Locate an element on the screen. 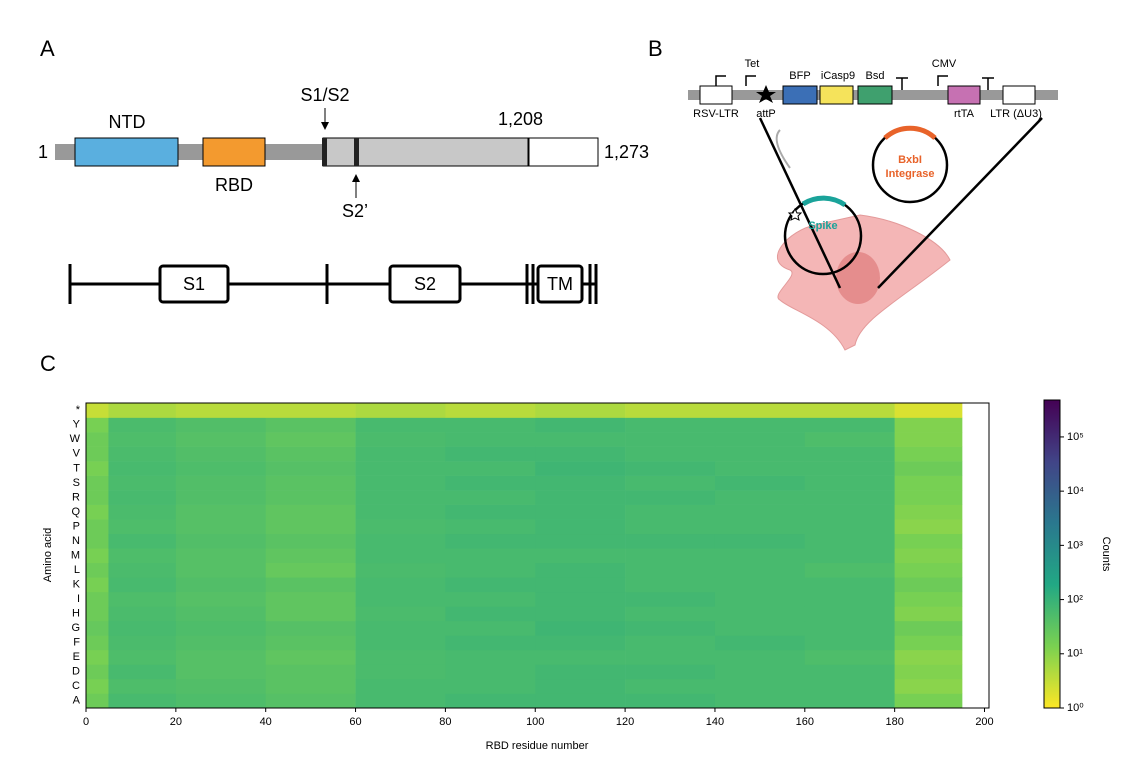 The width and height of the screenshot is (1146, 779). colorbar-tick-label: 10² is located at coordinates (1075, 599).